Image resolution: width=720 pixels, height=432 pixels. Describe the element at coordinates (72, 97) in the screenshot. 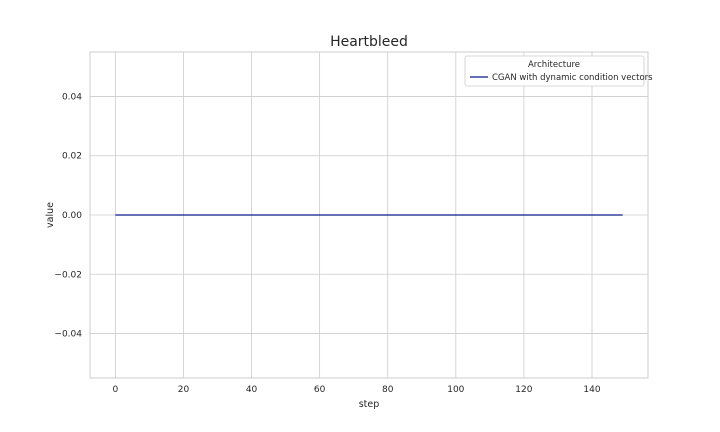

I see `y-tick-label: 0.04` at that location.